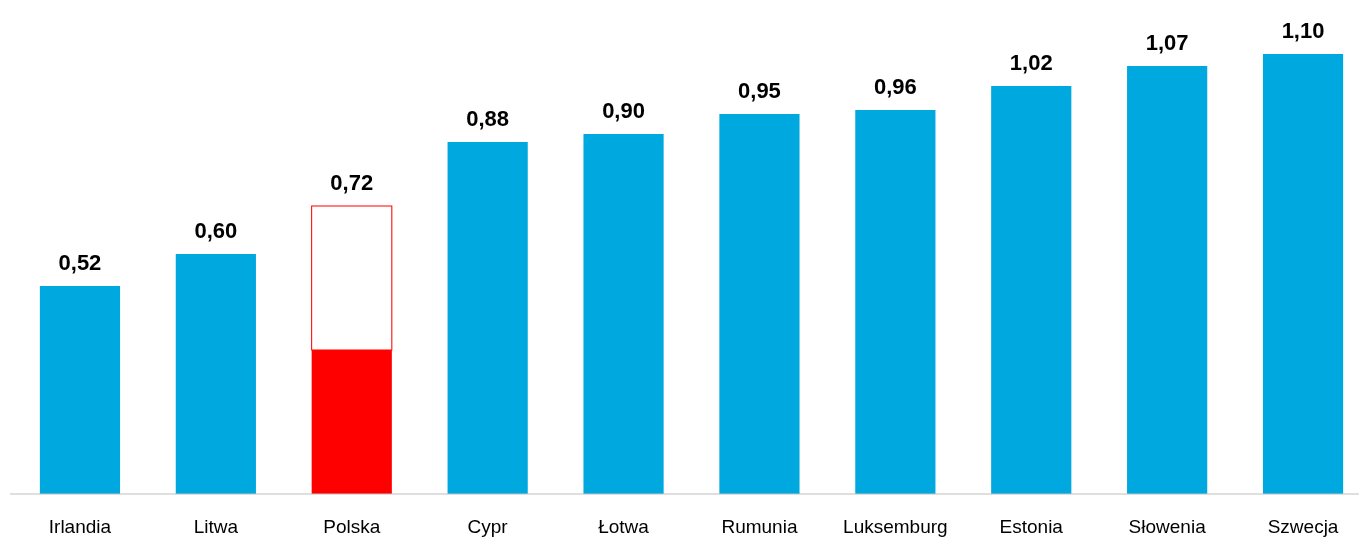 The image size is (1359, 542). I want to click on x-tick-label: Litwa, so click(216, 526).